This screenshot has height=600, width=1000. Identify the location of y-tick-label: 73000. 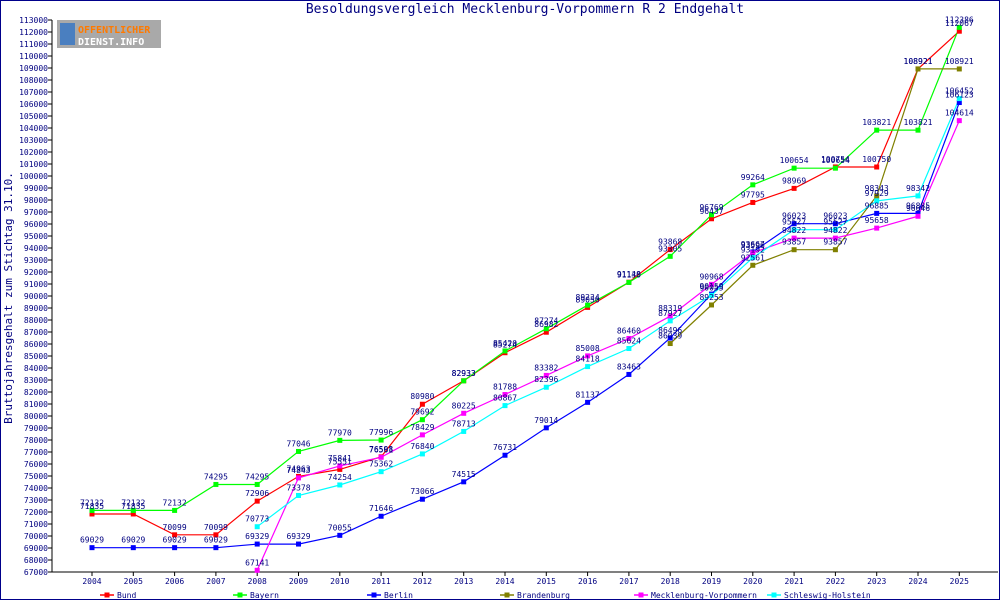
(36, 500).